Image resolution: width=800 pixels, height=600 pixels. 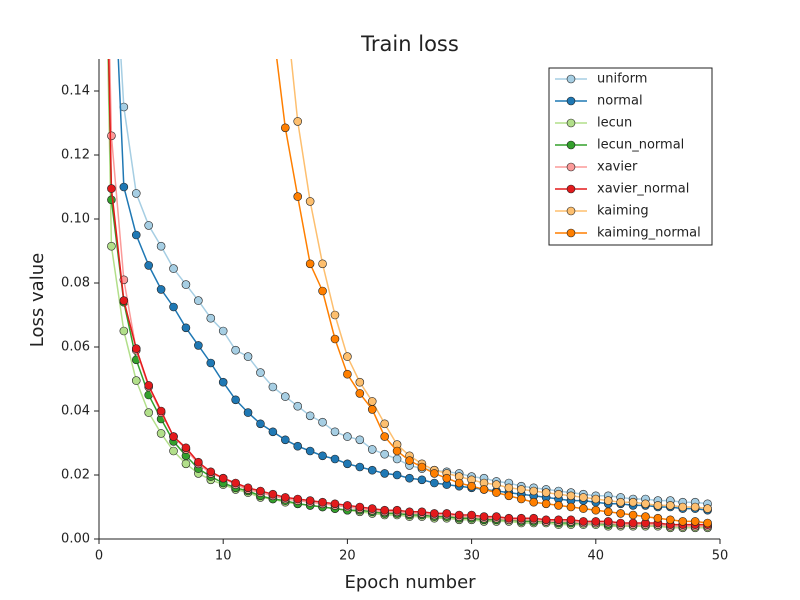 I want to click on legend-label: kaiming_normal, so click(x=649, y=233).